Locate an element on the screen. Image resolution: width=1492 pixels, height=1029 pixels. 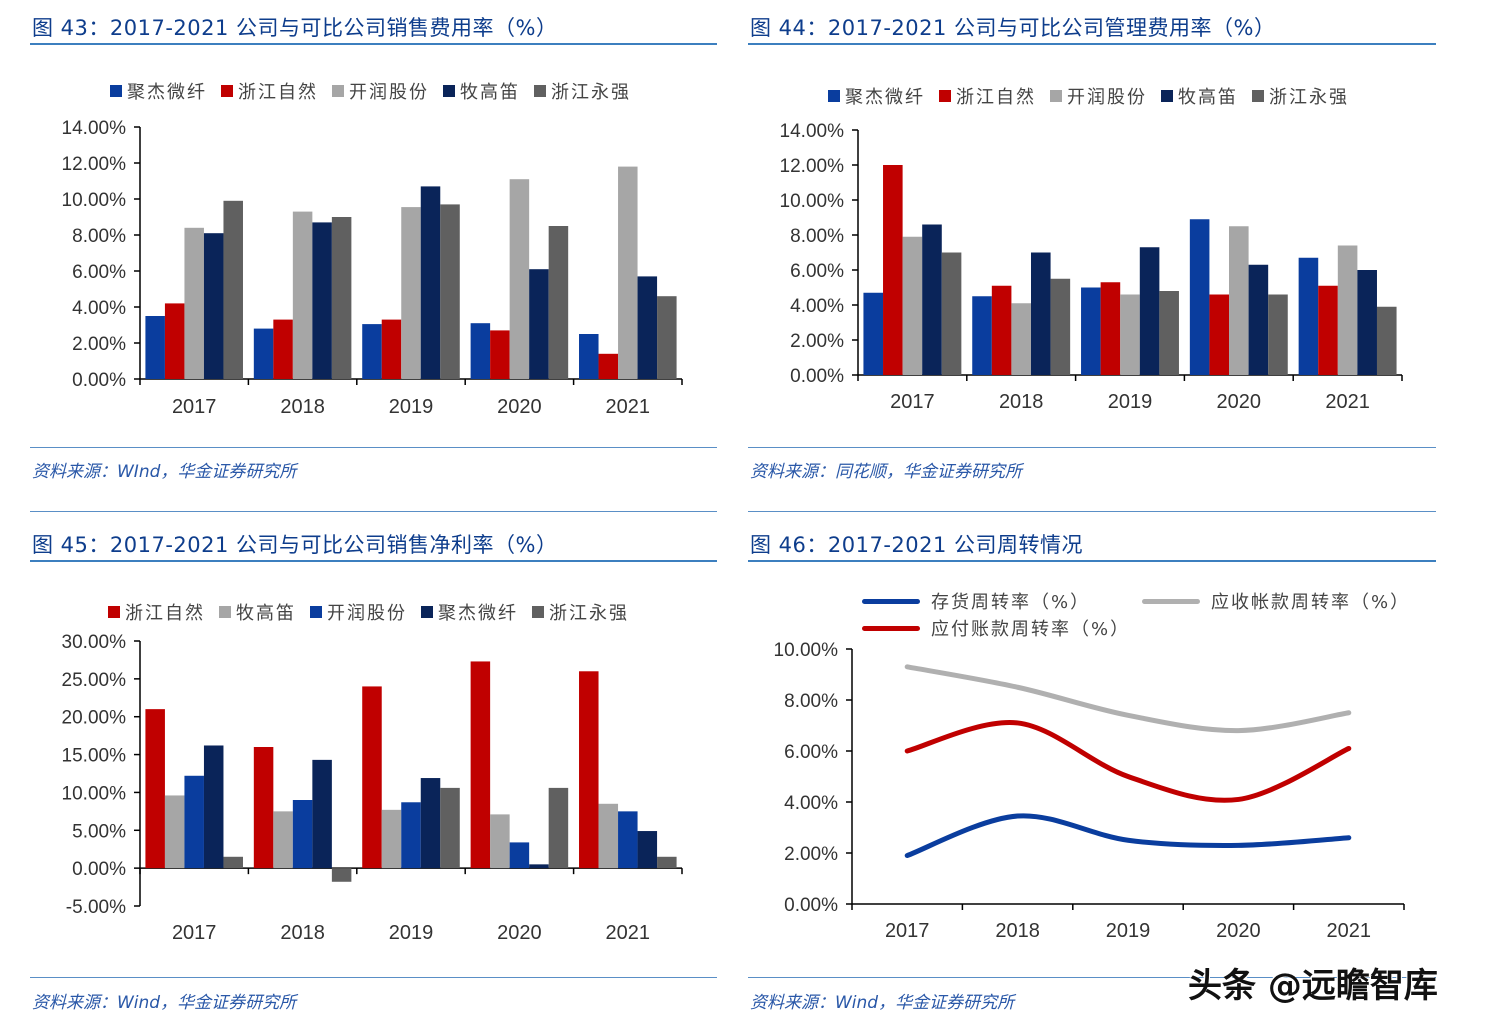
legend-item: 浙江永强 is located at coordinates (582, 91).